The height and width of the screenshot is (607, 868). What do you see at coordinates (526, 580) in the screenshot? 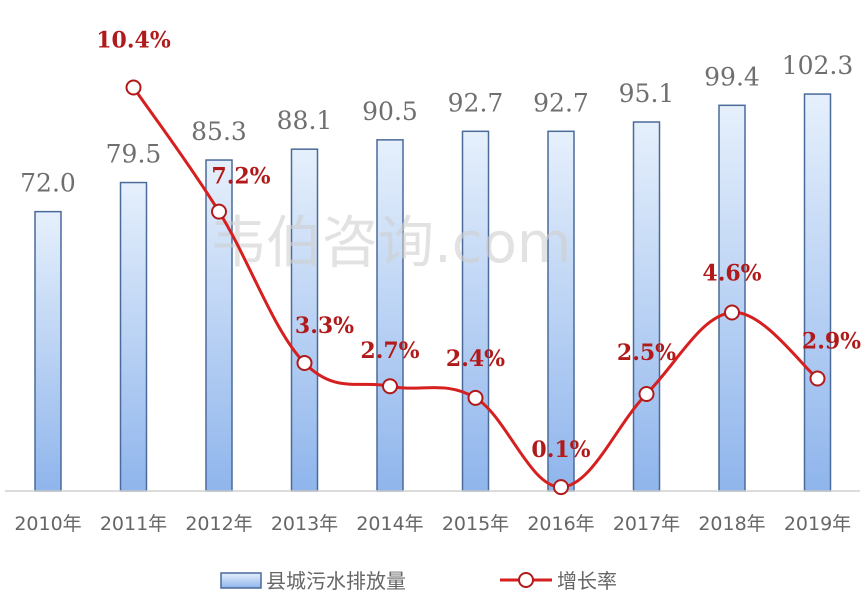
I see `legend-line-marker` at bounding box center [526, 580].